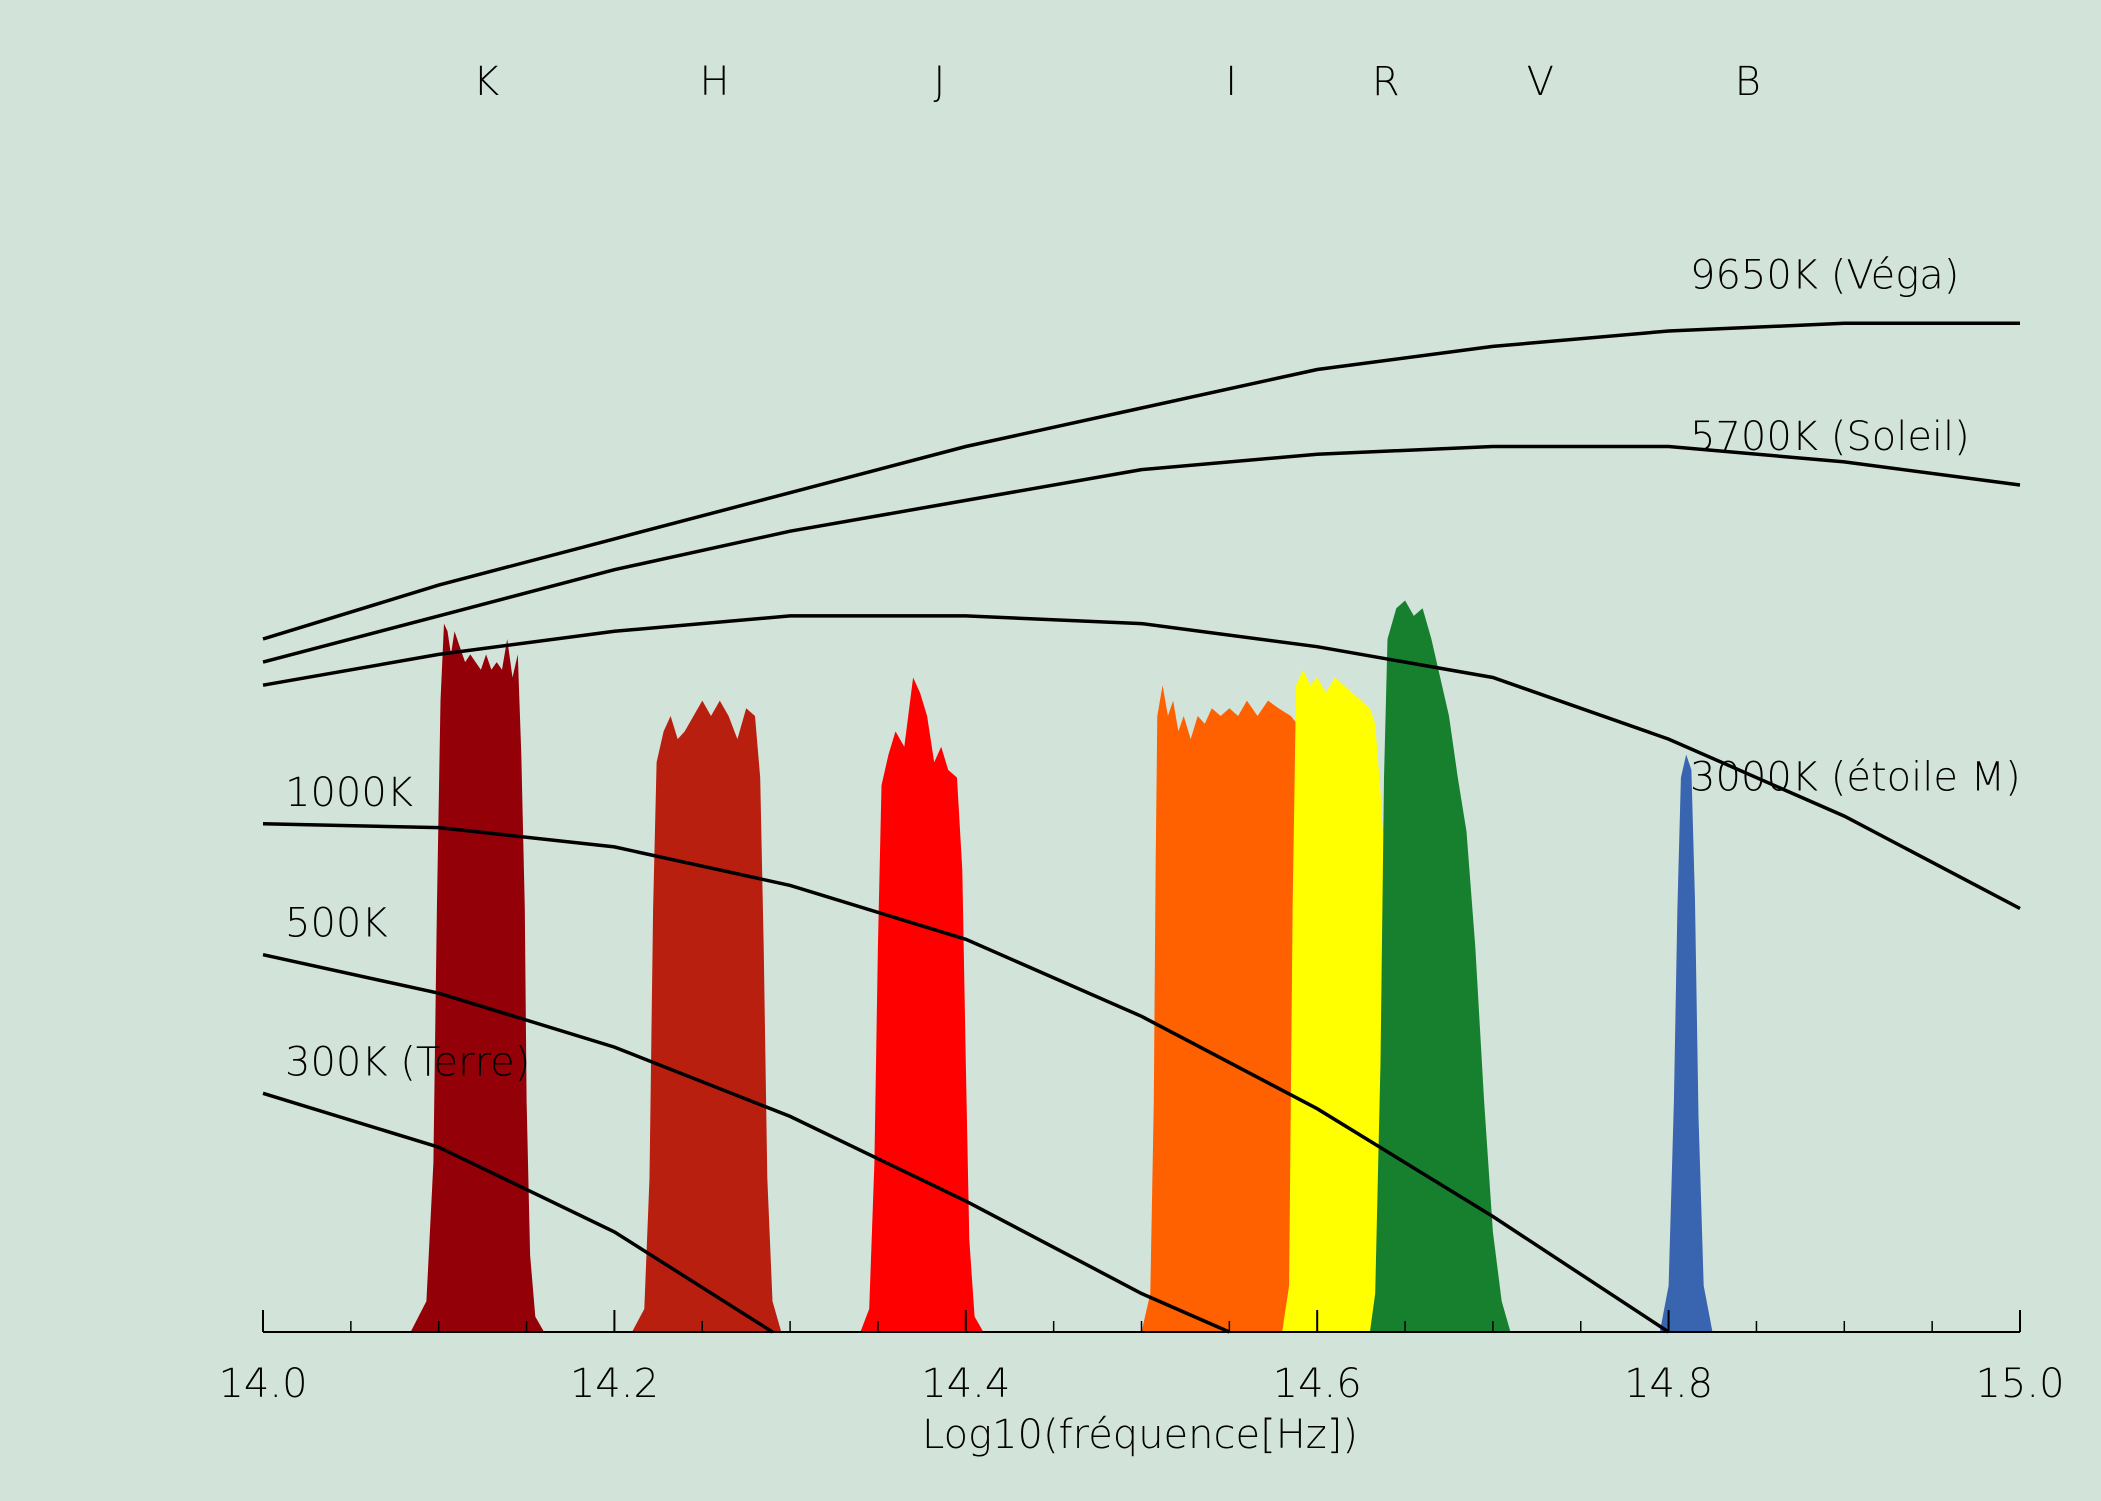 This screenshot has width=2101, height=1501. I want to click on filter-band-b, so click(1686, 1043).